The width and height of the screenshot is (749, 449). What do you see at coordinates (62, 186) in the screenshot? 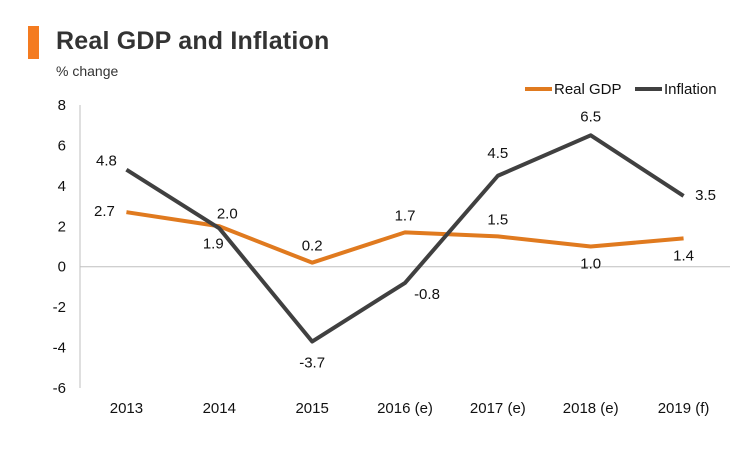
I see `y-tick-label: 4` at bounding box center [62, 186].